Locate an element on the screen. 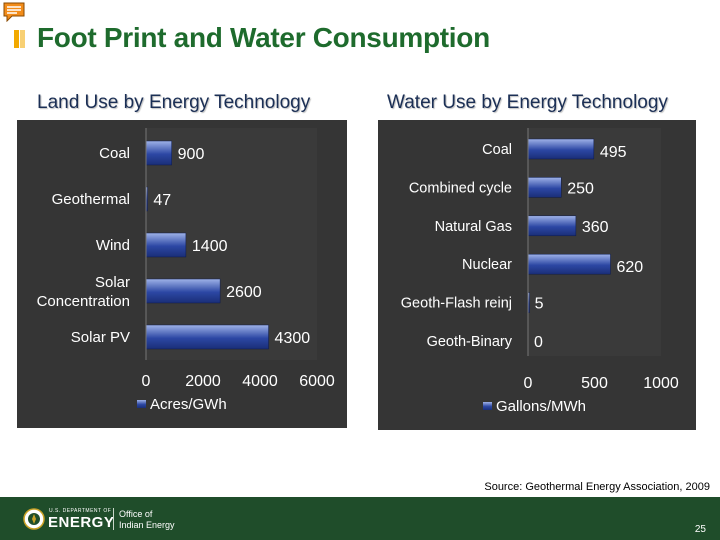  water-use-chart-title: Water Use by Energy Technology is located at coordinates (527, 102).